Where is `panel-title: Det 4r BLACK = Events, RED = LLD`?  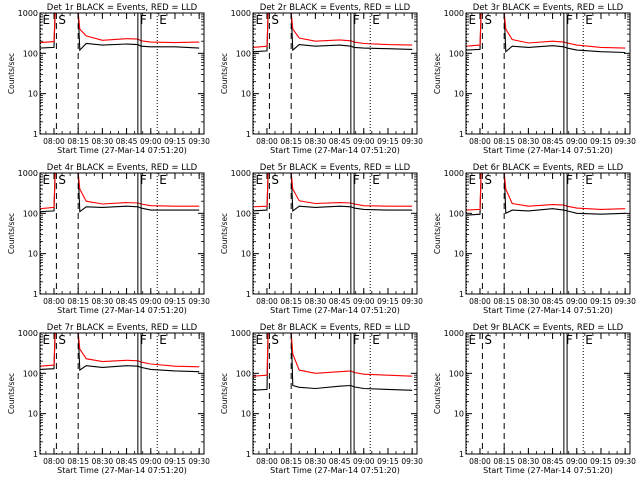
panel-title: Det 4r BLACK = Events, RED = LLD is located at coordinates (122, 168).